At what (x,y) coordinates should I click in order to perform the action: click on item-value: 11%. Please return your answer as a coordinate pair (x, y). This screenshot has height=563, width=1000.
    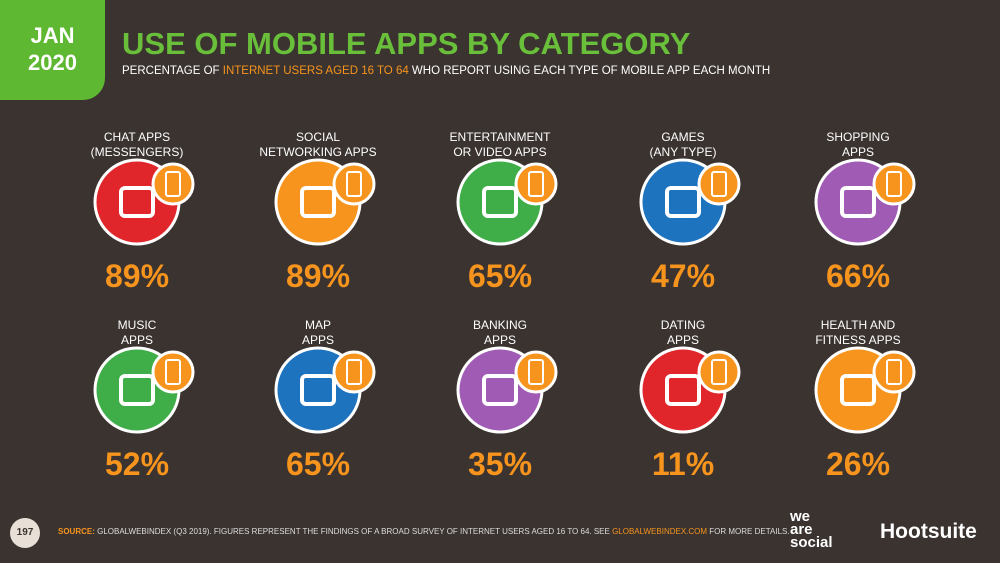
    Looking at the image, I should click on (683, 464).